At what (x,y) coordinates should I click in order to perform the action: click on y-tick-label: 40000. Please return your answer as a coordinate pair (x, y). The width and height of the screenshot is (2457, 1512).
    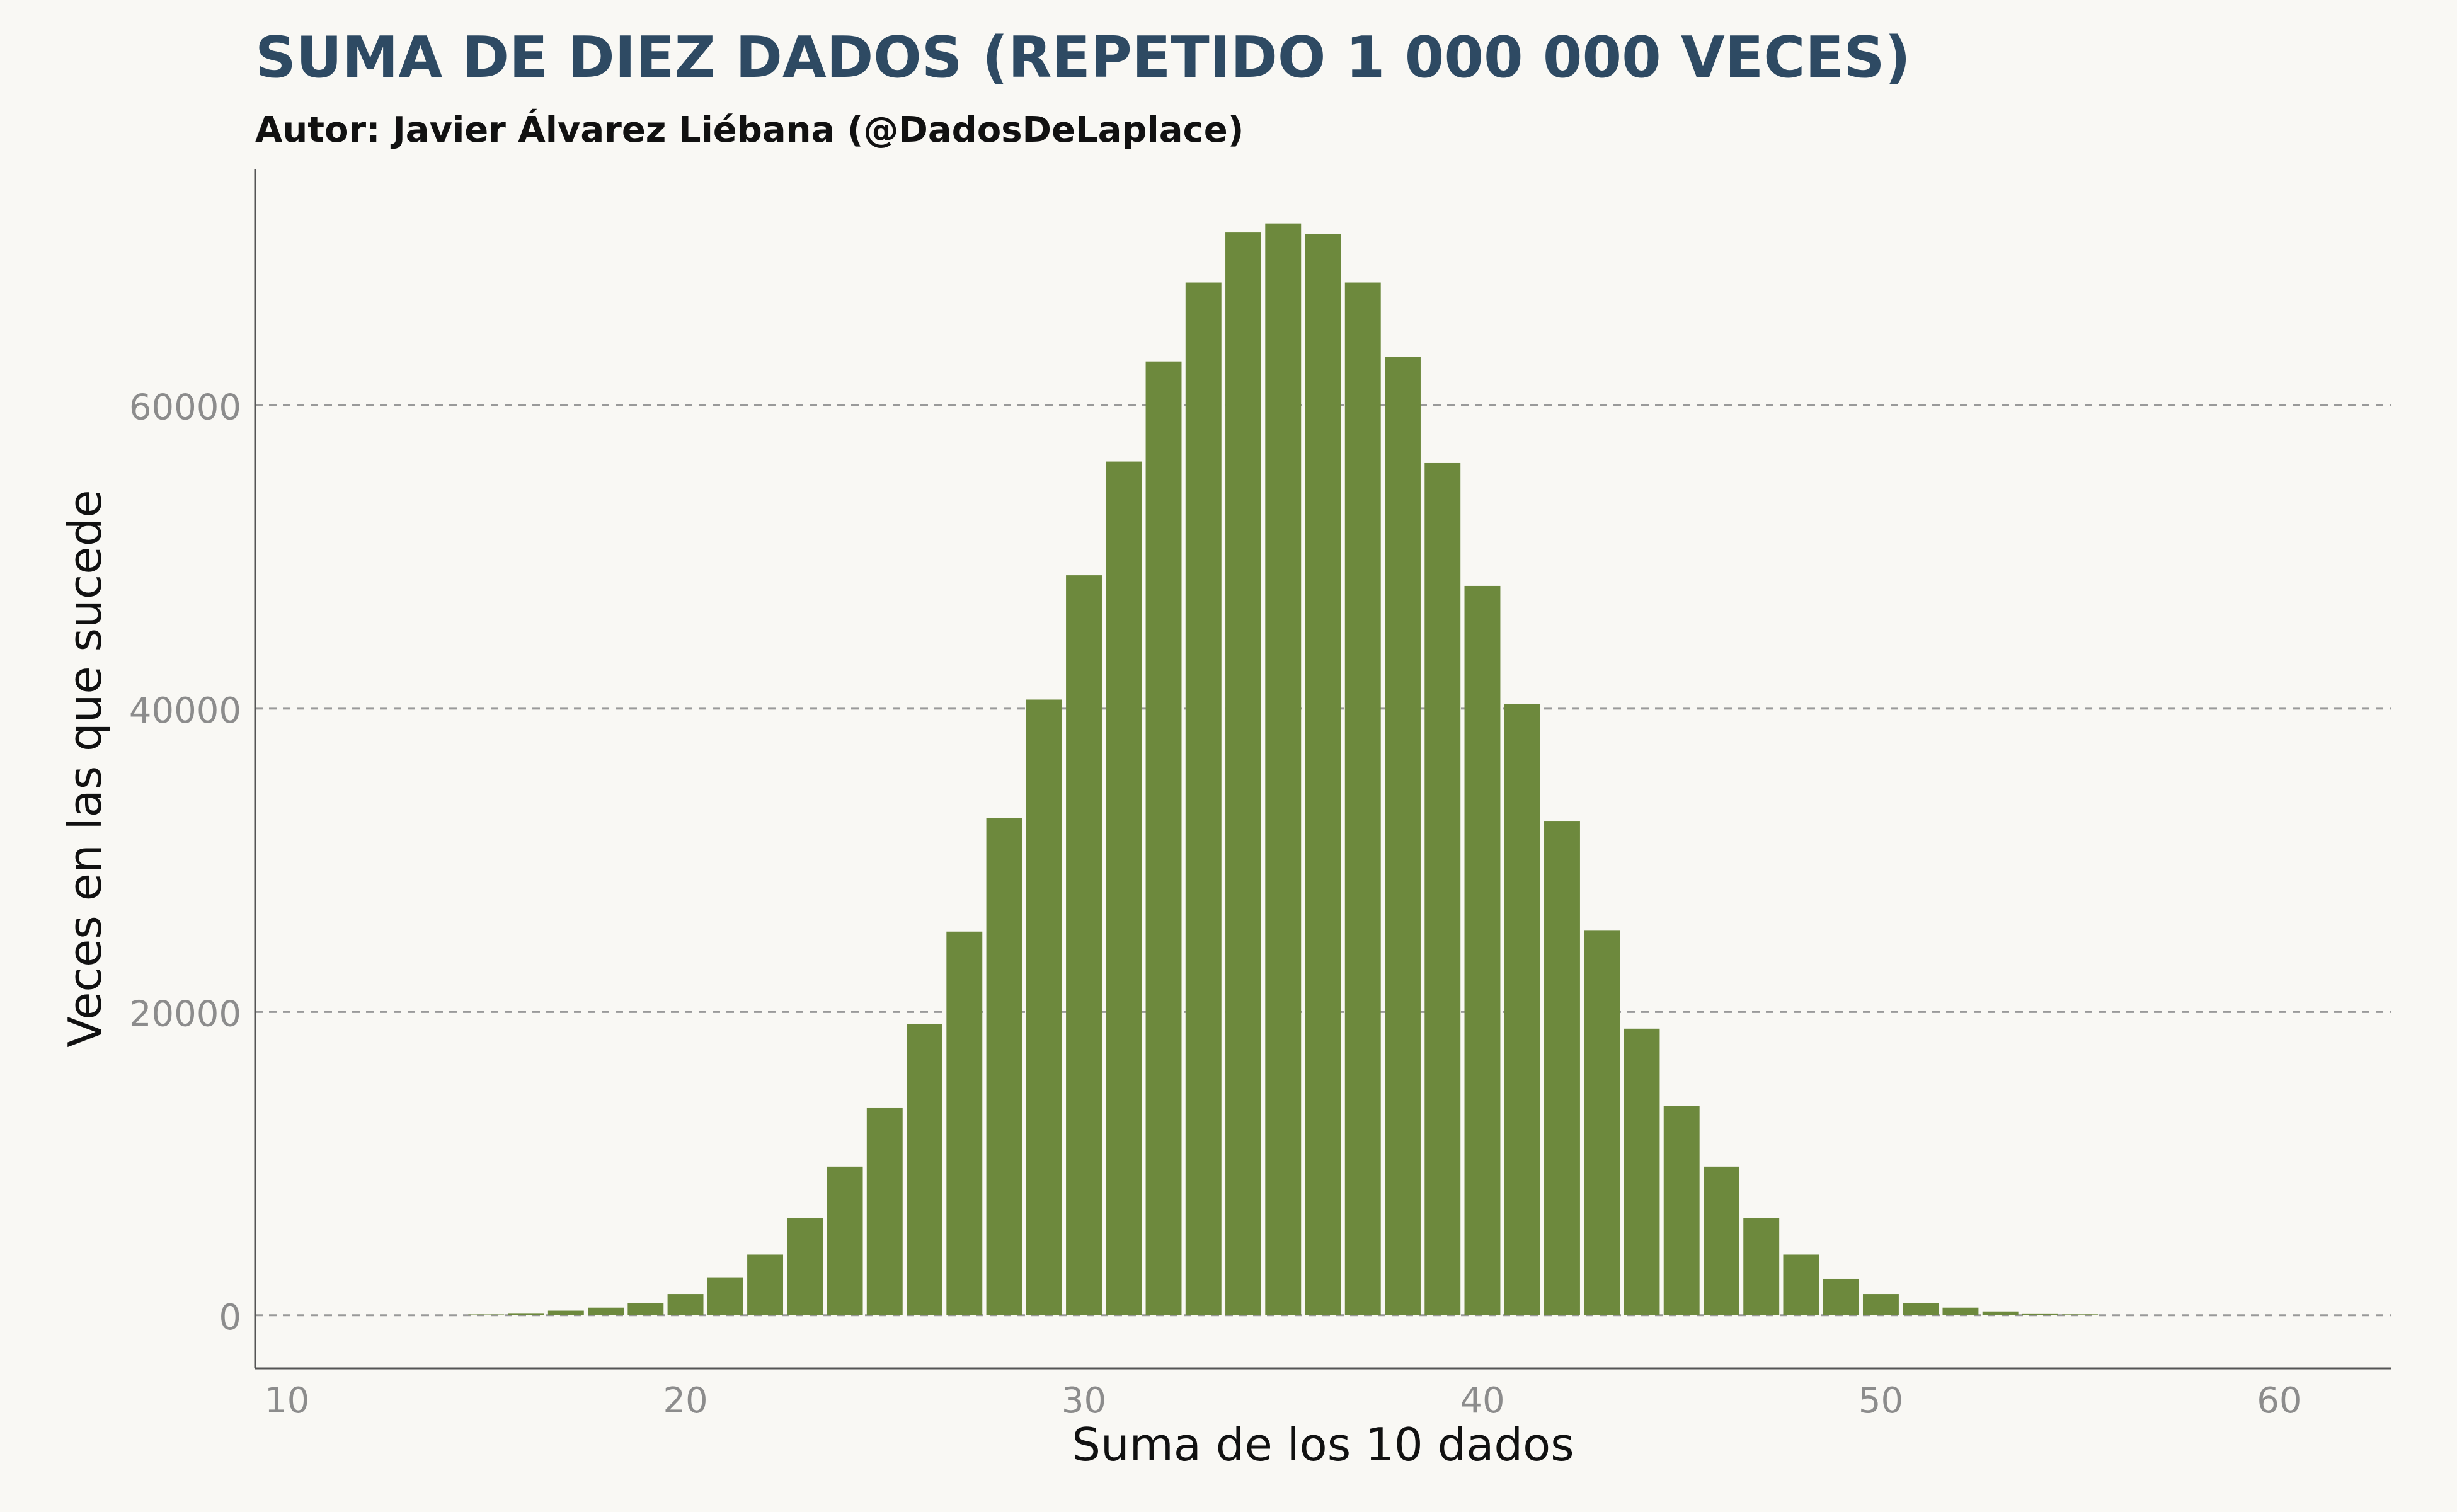
    Looking at the image, I should click on (185, 710).